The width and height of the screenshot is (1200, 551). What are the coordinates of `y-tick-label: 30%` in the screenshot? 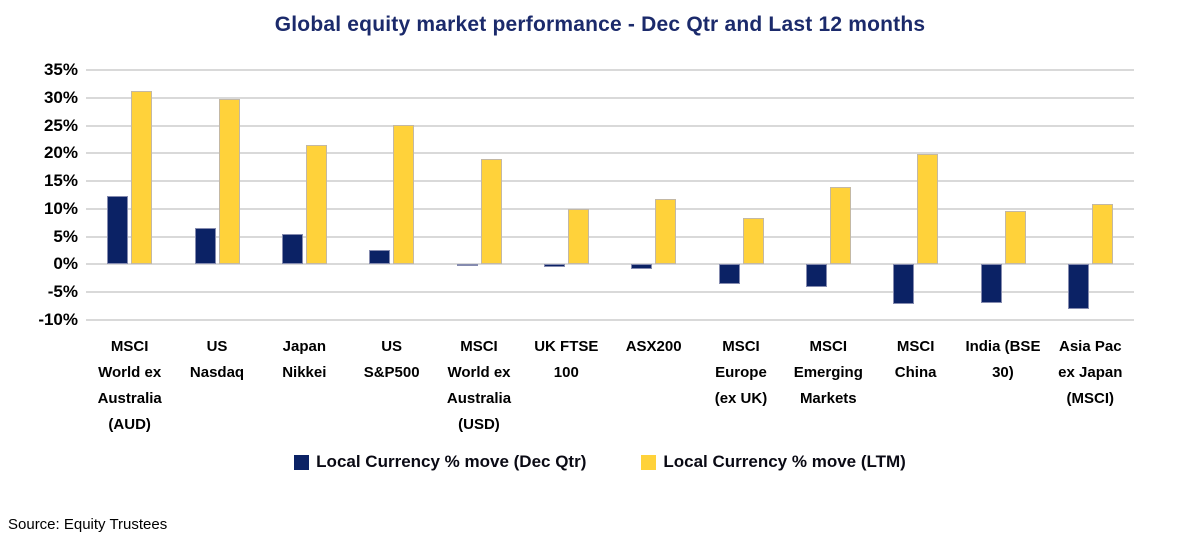 It's located at (60, 97).